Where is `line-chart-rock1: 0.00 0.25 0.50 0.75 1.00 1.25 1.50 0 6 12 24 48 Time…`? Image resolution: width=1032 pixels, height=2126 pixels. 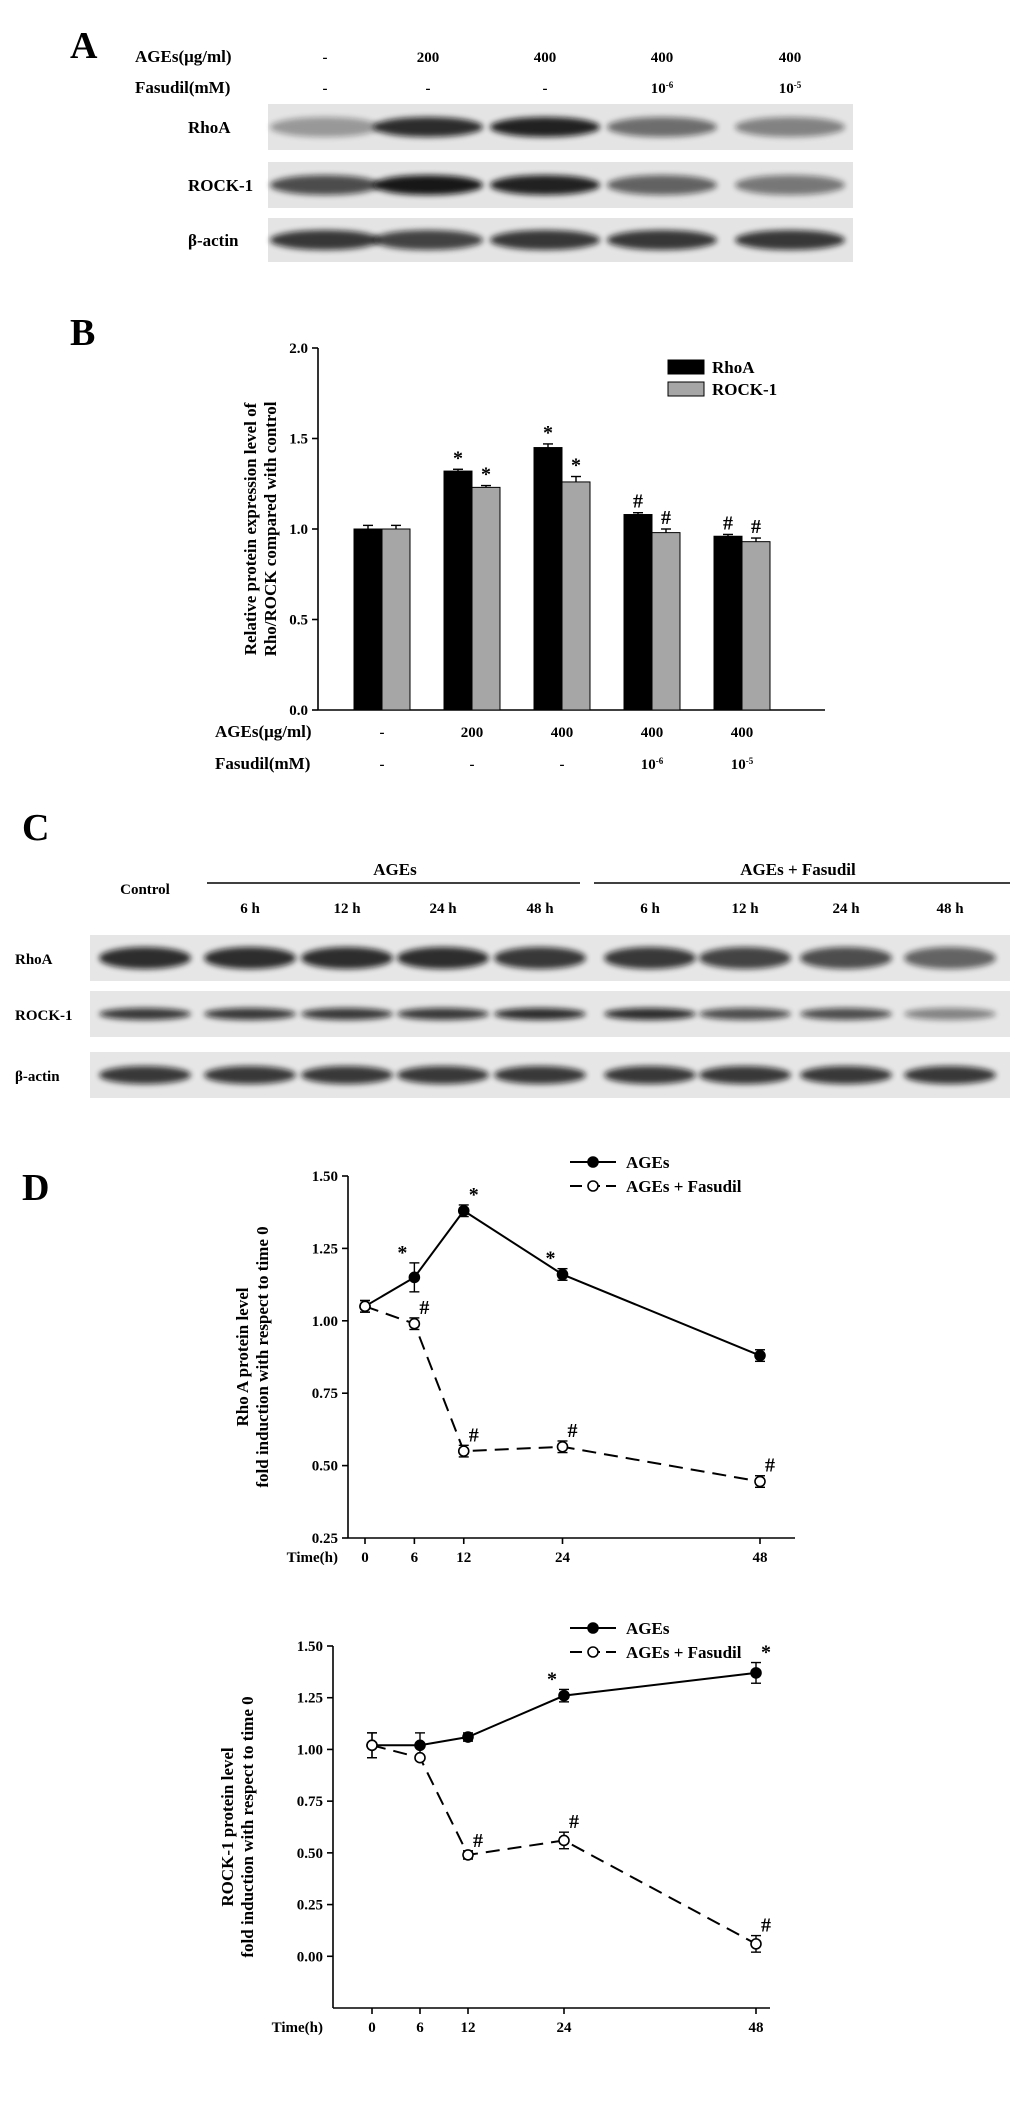
line-chart-rock1: 0.00 0.25 0.50 0.75 1.00 1.25 1.50 0 6 12 24 48 Time… is located at coordinates (494, 1827).